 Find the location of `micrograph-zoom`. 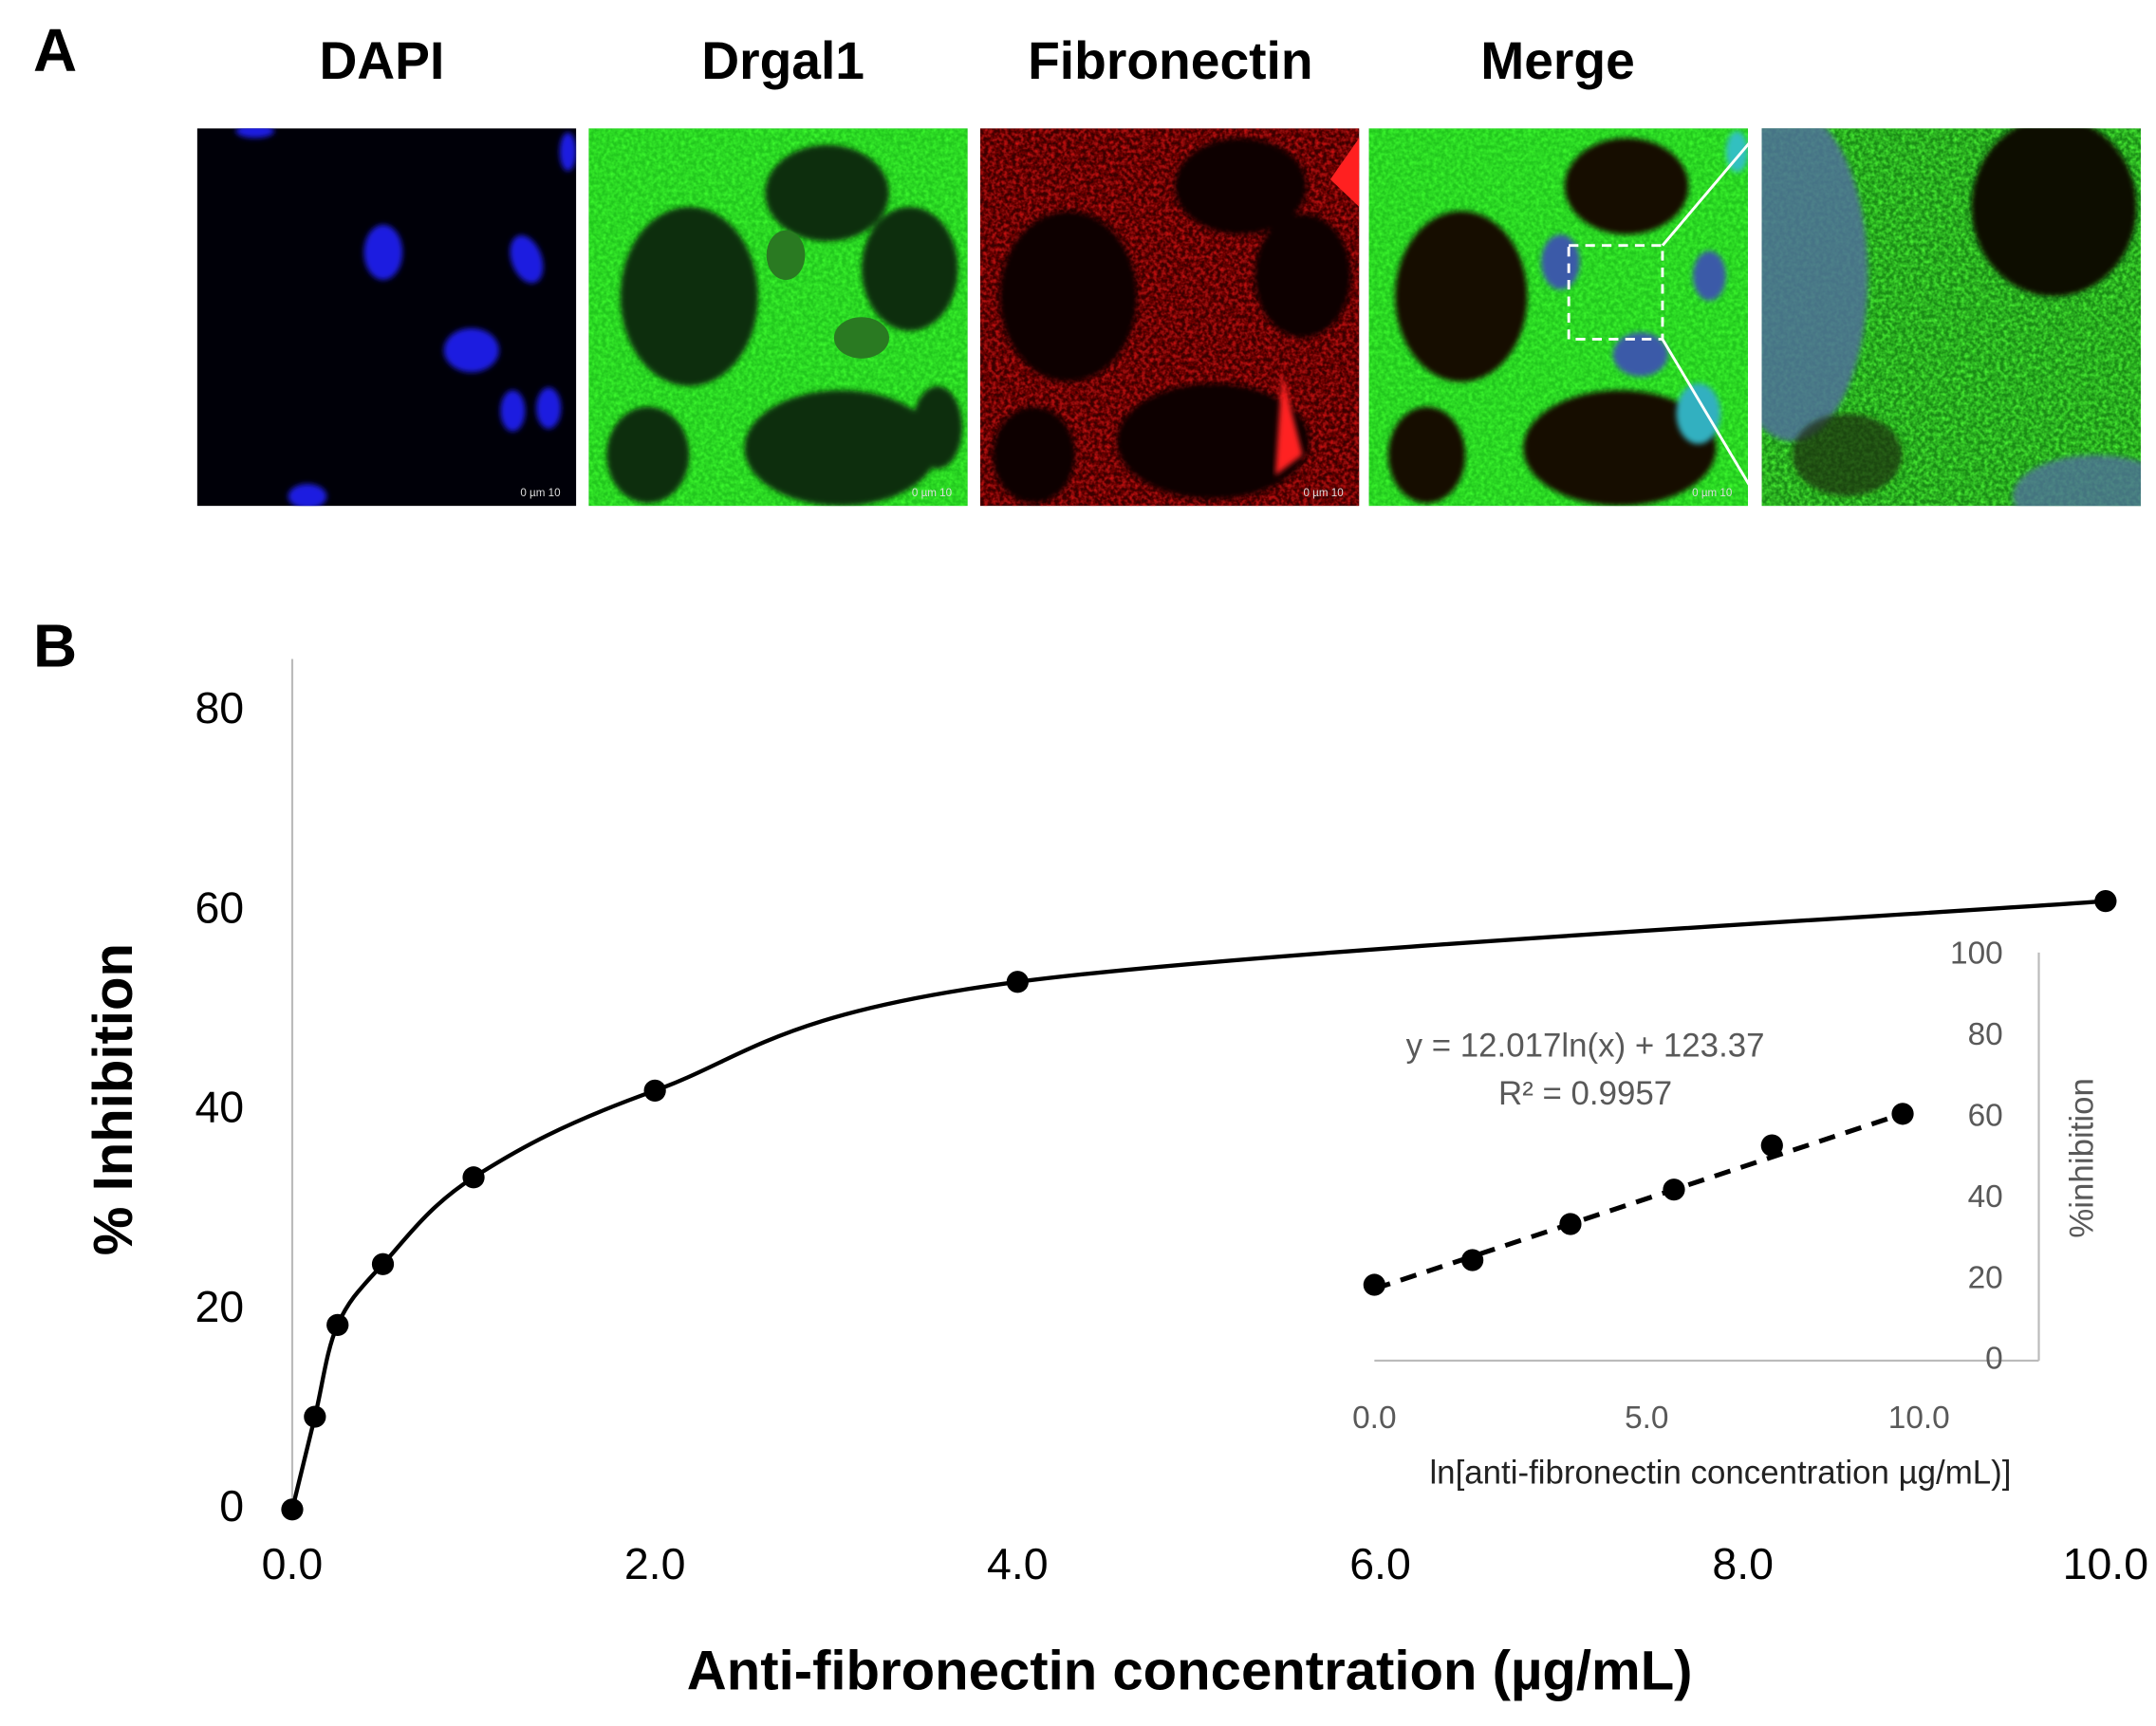

micrograph-zoom is located at coordinates (1951, 317).